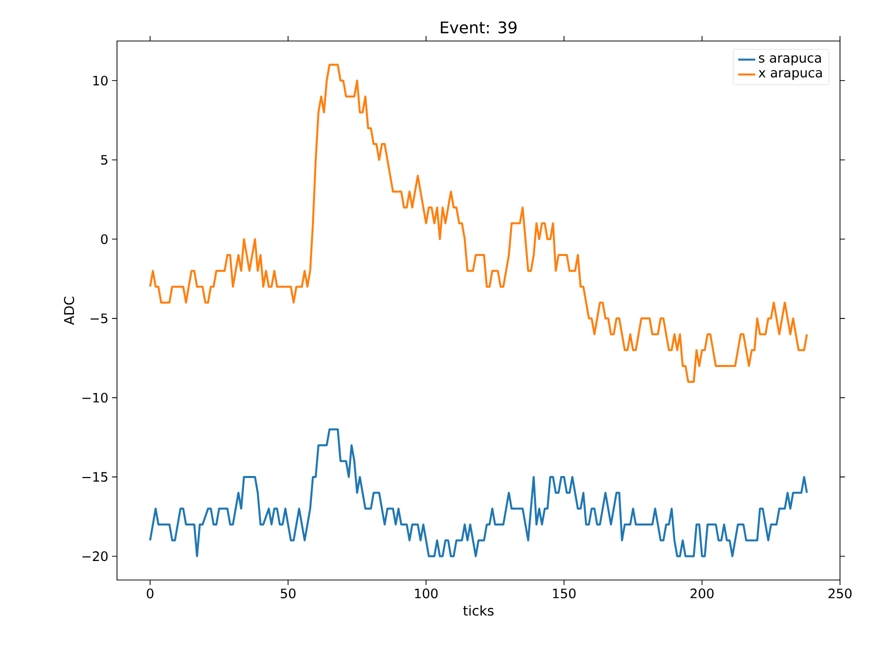 The height and width of the screenshot is (648, 883). Describe the element at coordinates (104, 239) in the screenshot. I see `y-tick-label: 0` at that location.